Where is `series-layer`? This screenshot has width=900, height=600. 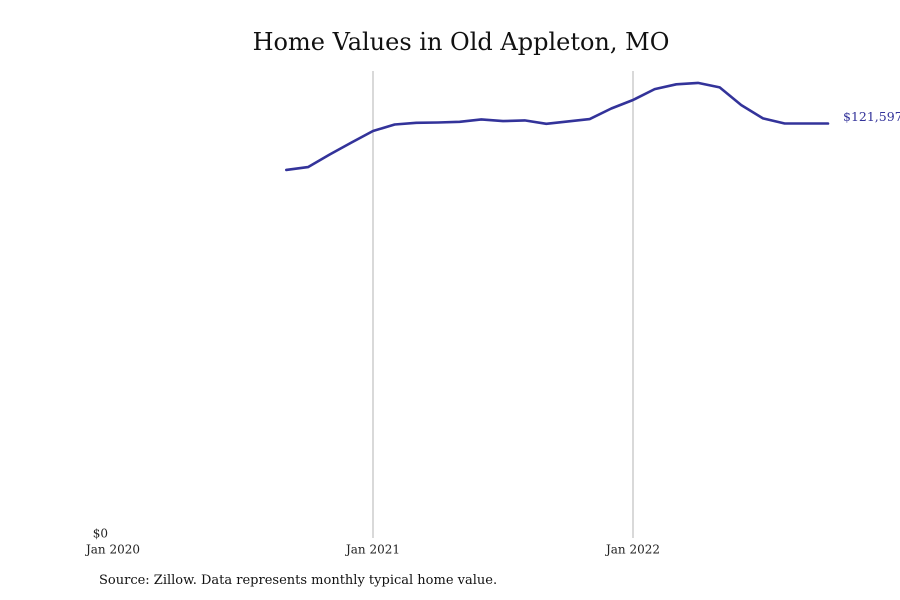 series-layer is located at coordinates (557, 126).